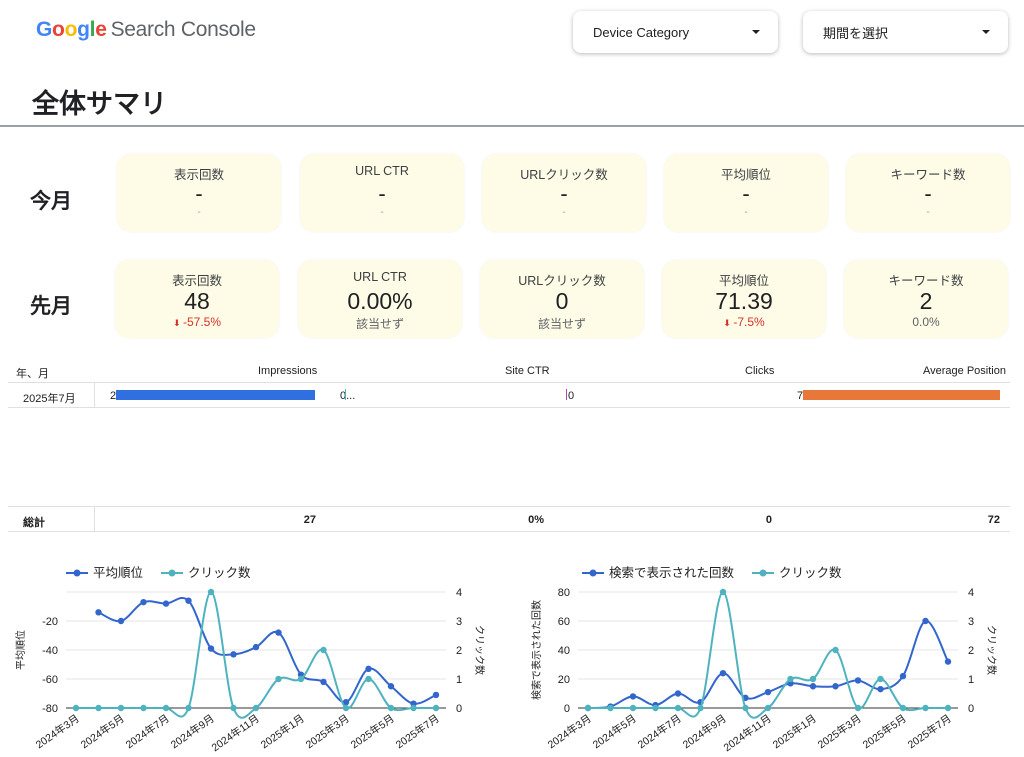 The width and height of the screenshot is (1024, 757). What do you see at coordinates (905, 32) in the screenshot?
I see `period-select-dropdown: 期間を選択` at bounding box center [905, 32].